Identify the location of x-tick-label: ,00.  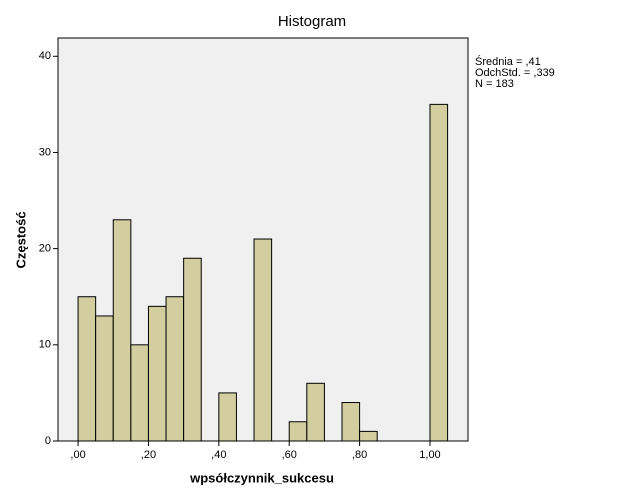
(77, 455).